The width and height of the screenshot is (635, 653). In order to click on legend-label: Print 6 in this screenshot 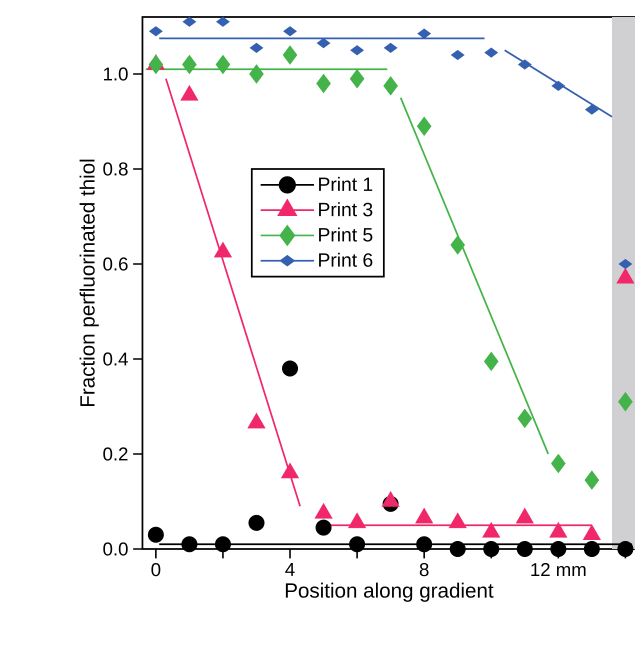, I will do `click(345, 259)`.